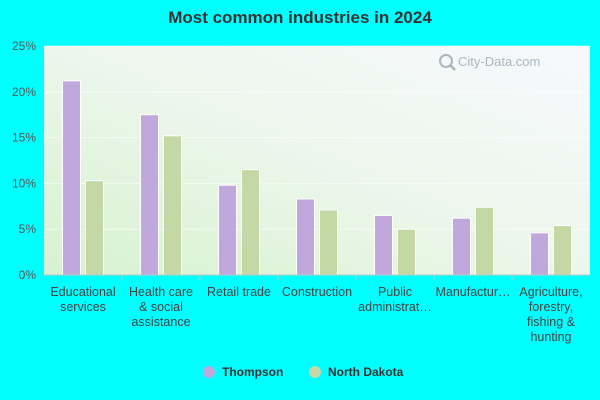 The image size is (600, 400). Describe the element at coordinates (366, 372) in the screenshot. I see `legend-label: North Dakota` at that location.